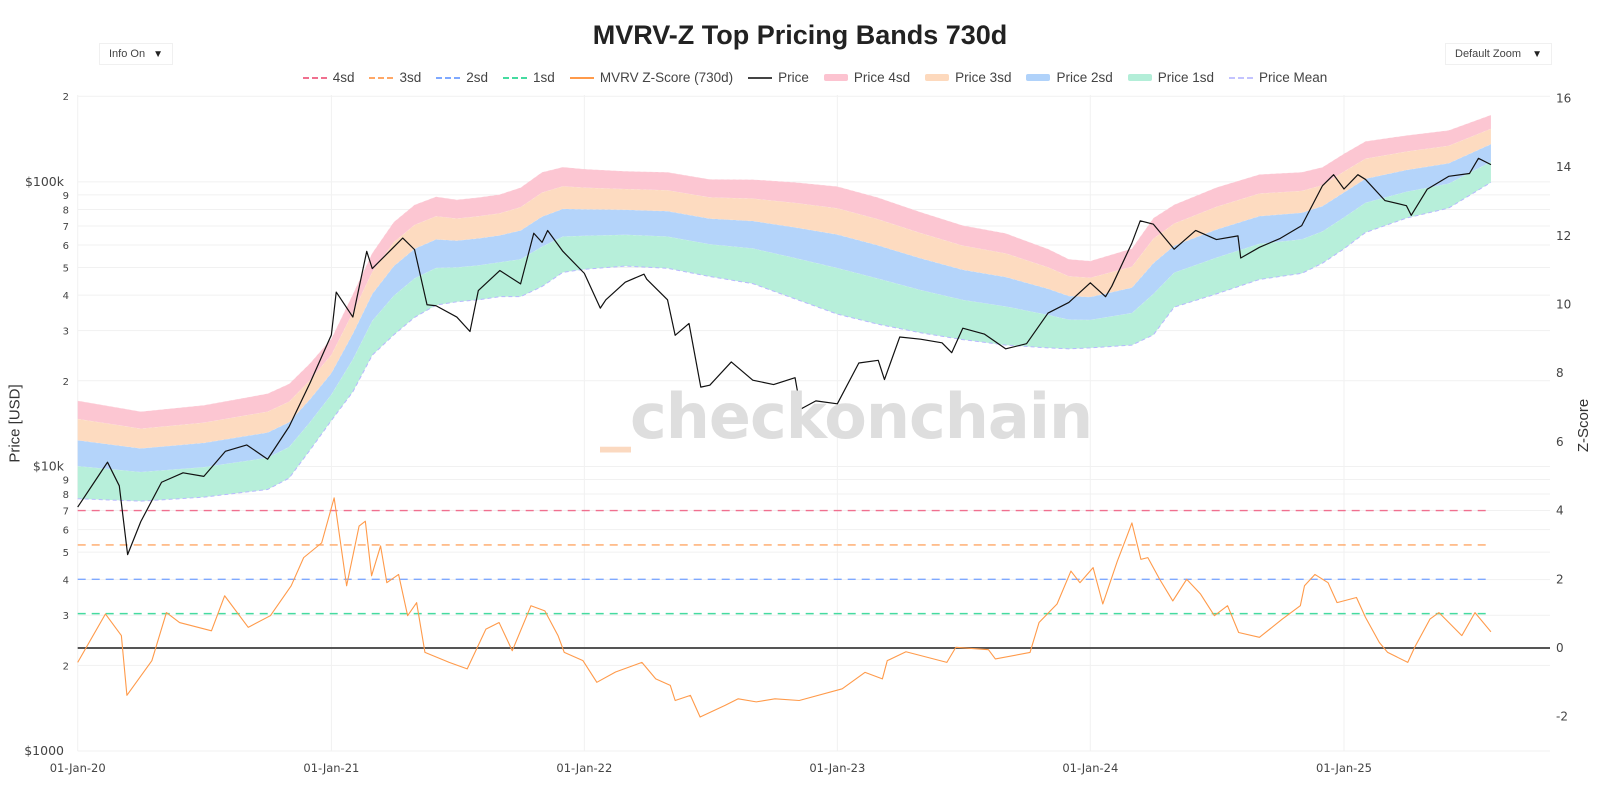  Describe the element at coordinates (861, 416) in the screenshot. I see `watermark-text: checkonchain` at that location.